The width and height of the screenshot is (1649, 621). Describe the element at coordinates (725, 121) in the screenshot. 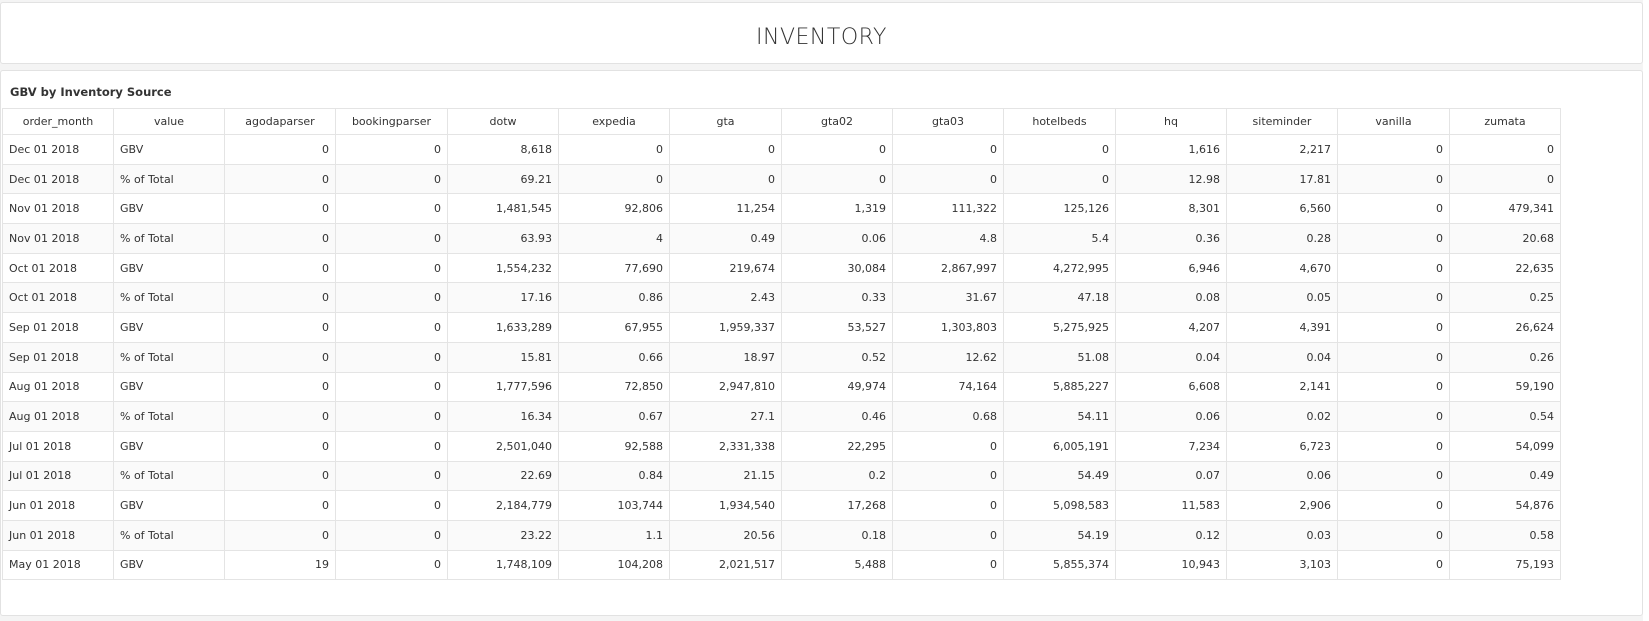

I see `column-header-gta: gta` at that location.